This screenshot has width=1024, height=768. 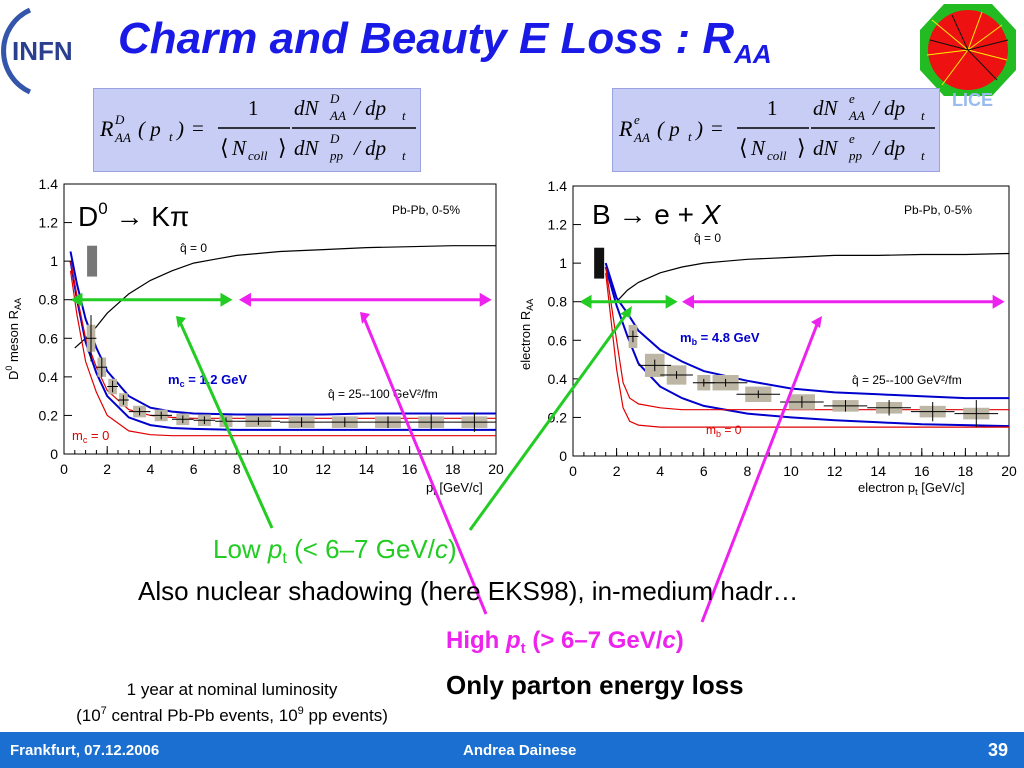 What do you see at coordinates (13, 339) in the screenshot?
I see `y-axis-label: D0 meson RAA` at bounding box center [13, 339].